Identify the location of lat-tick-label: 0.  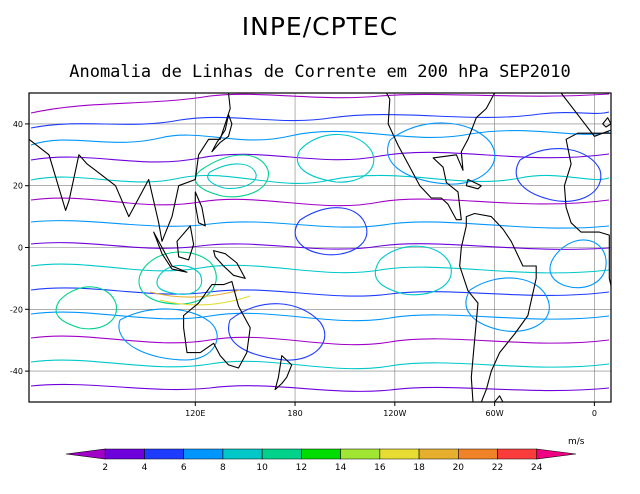
(20, 248).